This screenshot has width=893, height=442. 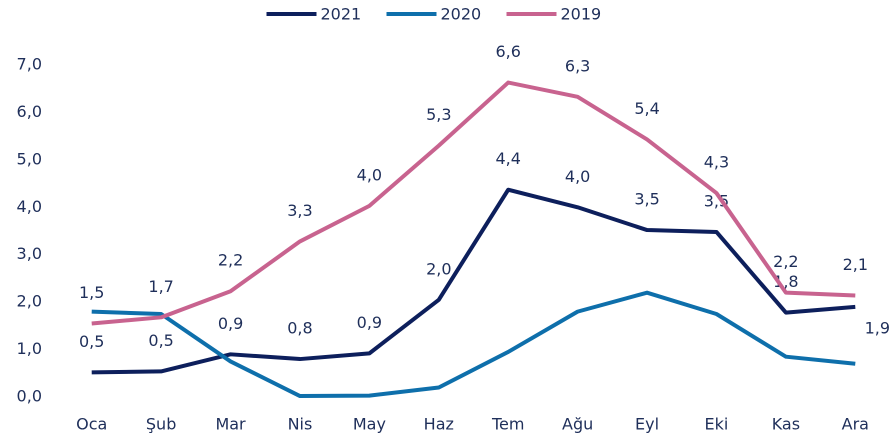 I want to click on data-label: 6,3, so click(x=577, y=65).